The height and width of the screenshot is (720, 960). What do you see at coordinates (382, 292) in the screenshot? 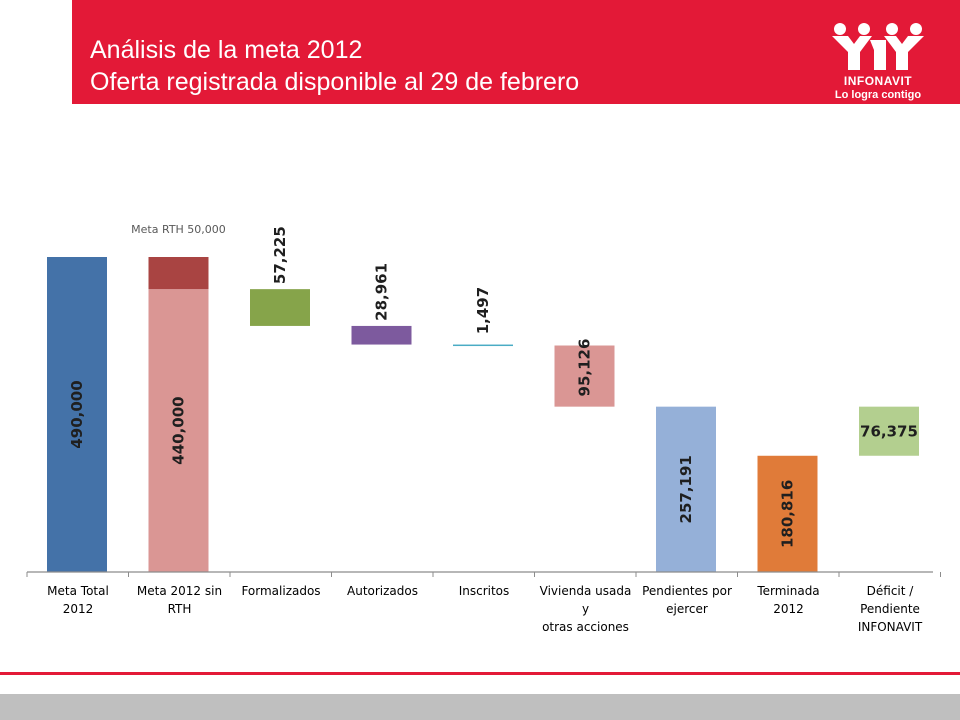
I see `data-label-autorizados: 28,961` at bounding box center [382, 292].